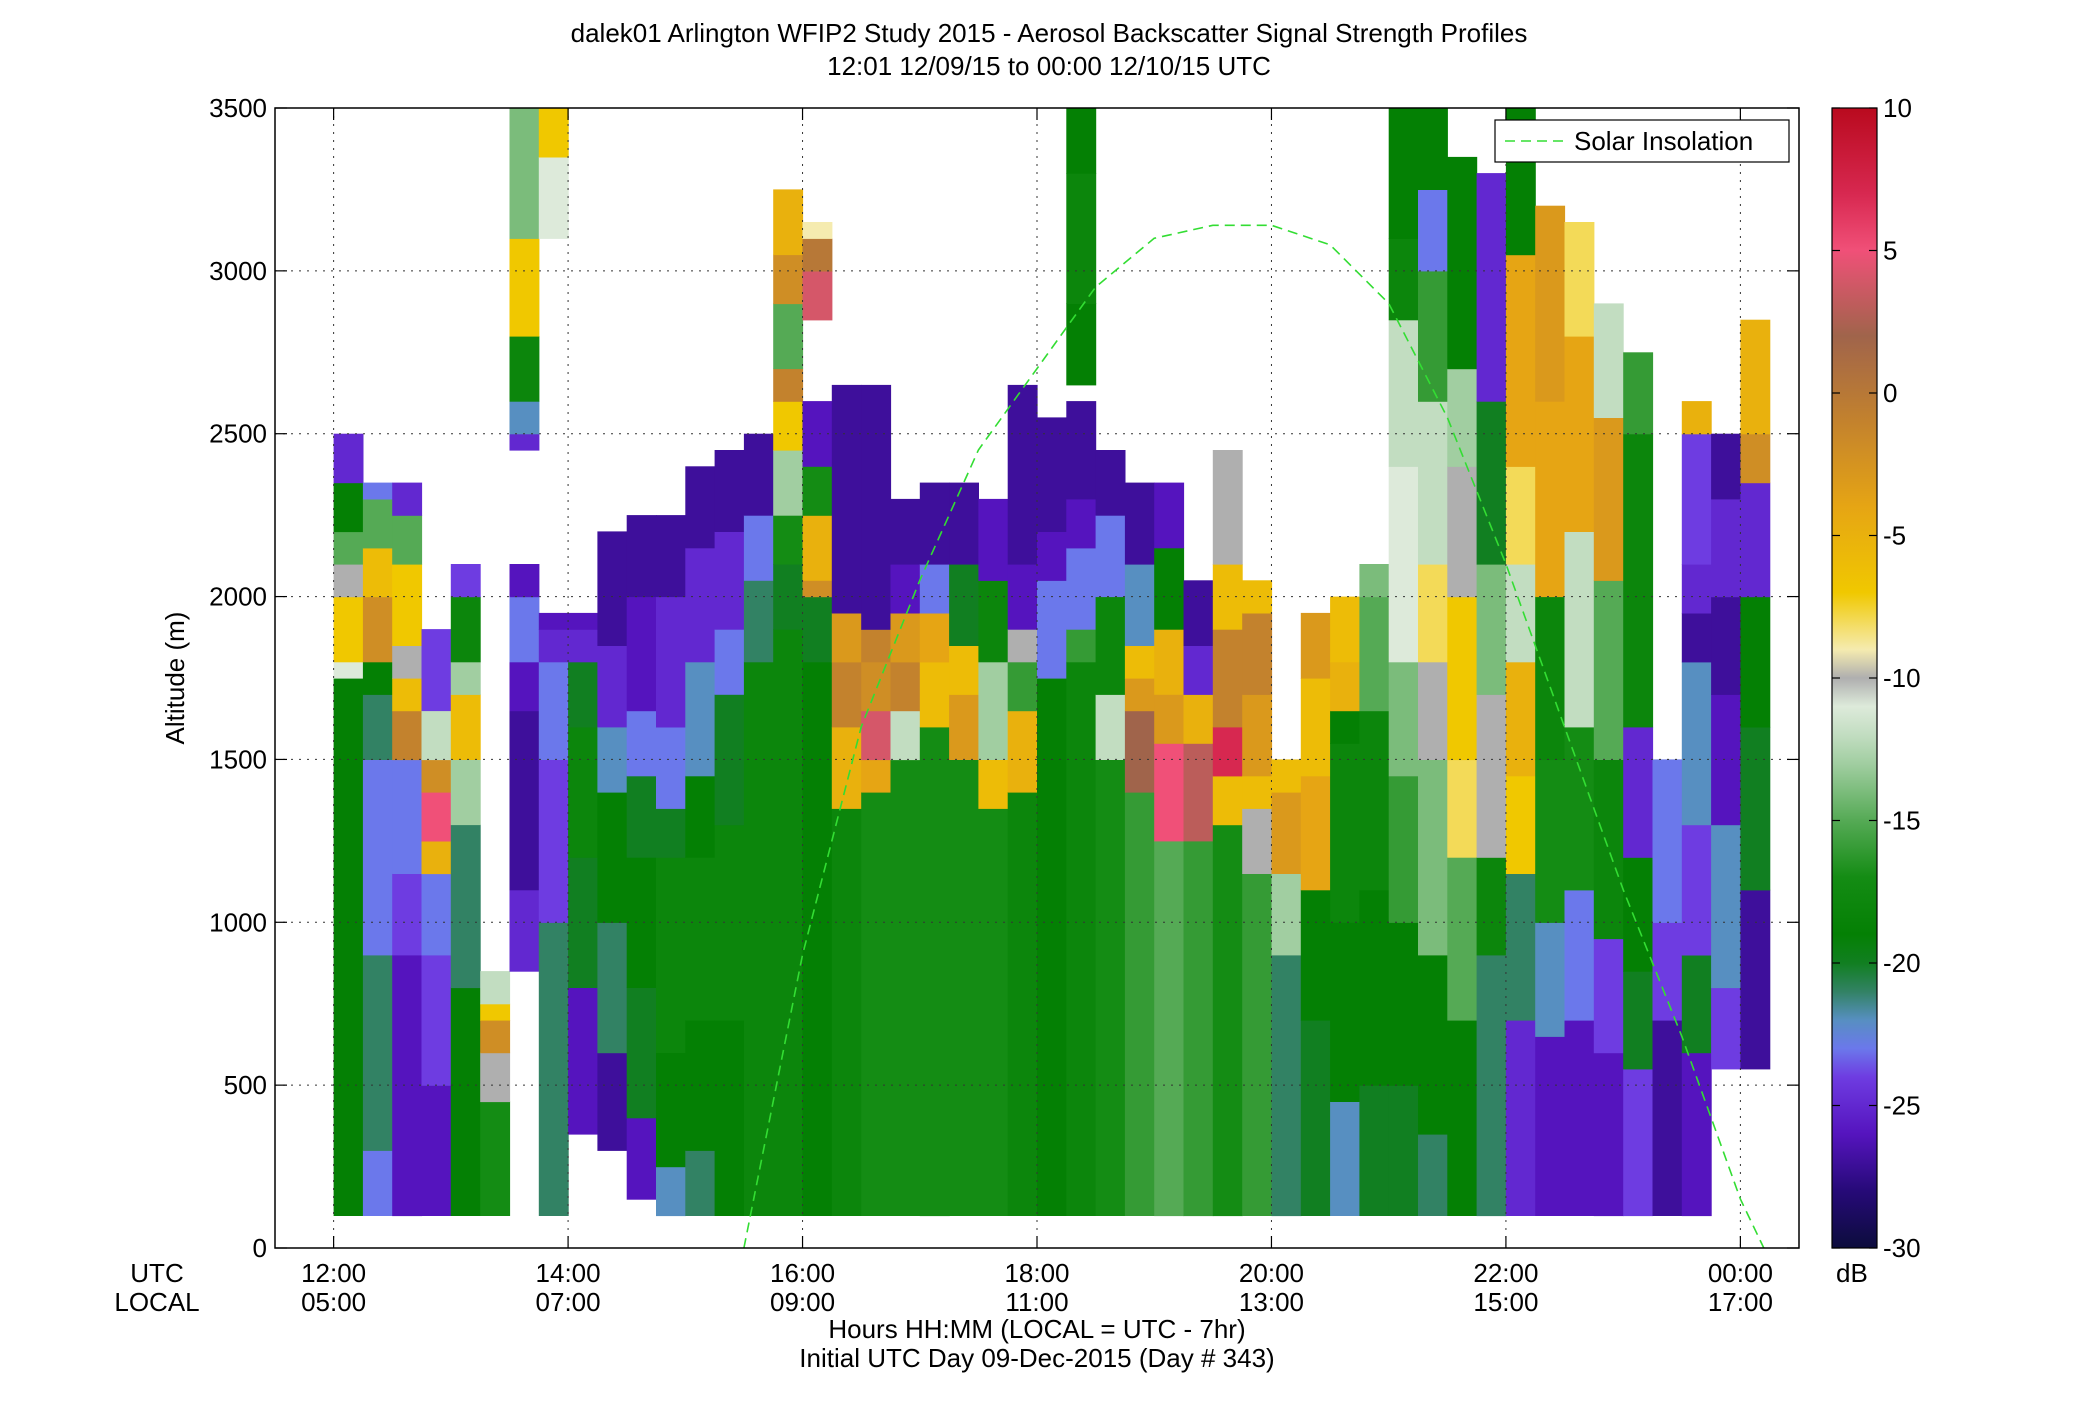  What do you see at coordinates (1876, 678) in the screenshot?
I see `colorbar-ticks: 10 5 0 -5 -10 -15 -20 -25 -30` at bounding box center [1876, 678].